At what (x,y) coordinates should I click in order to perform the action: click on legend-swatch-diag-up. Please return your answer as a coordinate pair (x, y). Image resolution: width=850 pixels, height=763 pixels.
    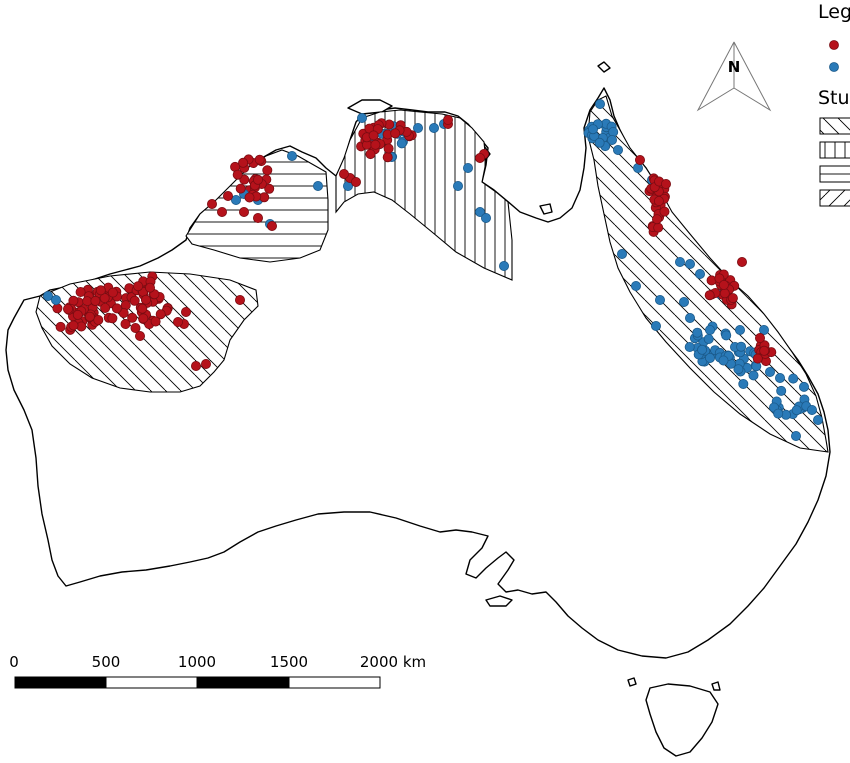
    Looking at the image, I should click on (834, 198).